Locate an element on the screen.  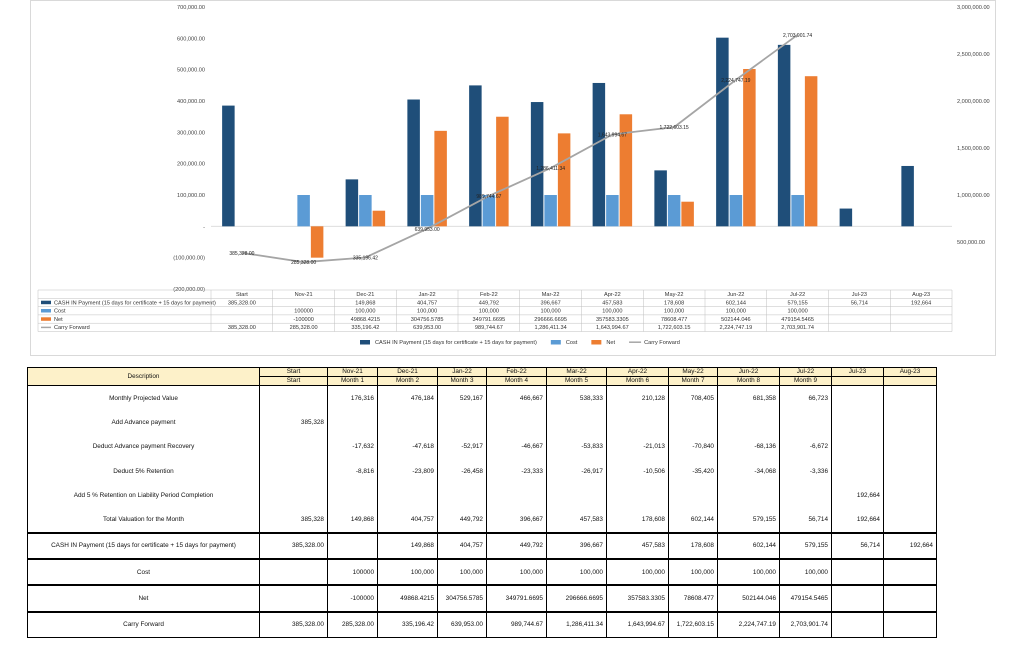
table-cell: -10,506 is located at coordinates (637, 471).